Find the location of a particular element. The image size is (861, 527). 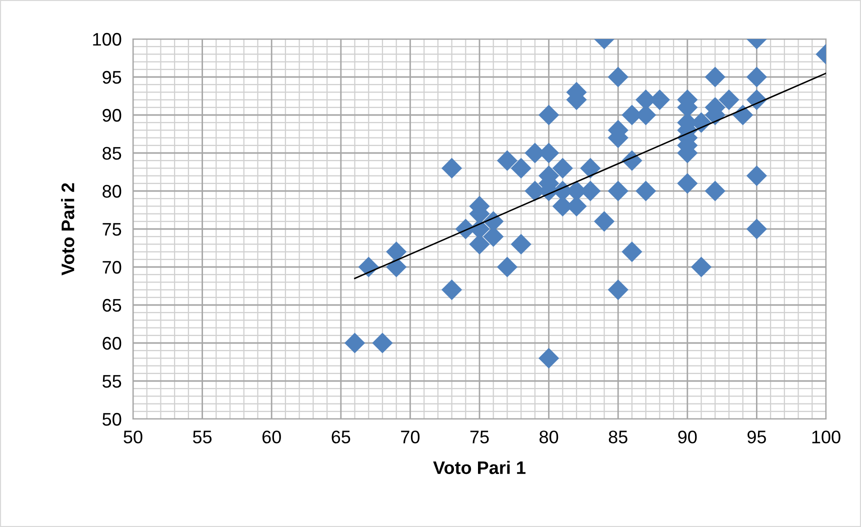

x-tick-label: 55 is located at coordinates (202, 437).